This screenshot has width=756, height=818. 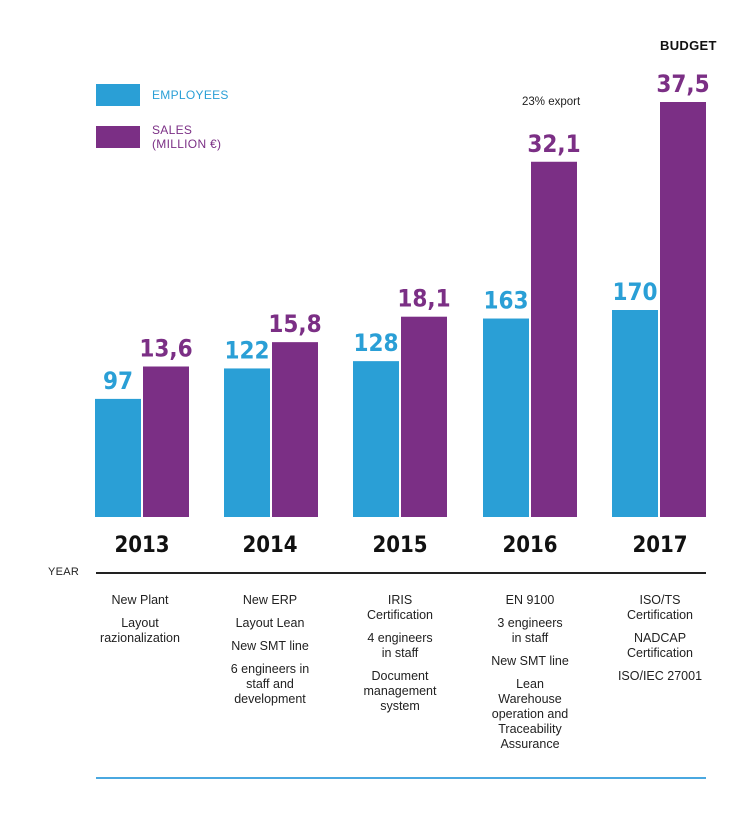 I want to click on milestone: Document management system, so click(x=400, y=691).